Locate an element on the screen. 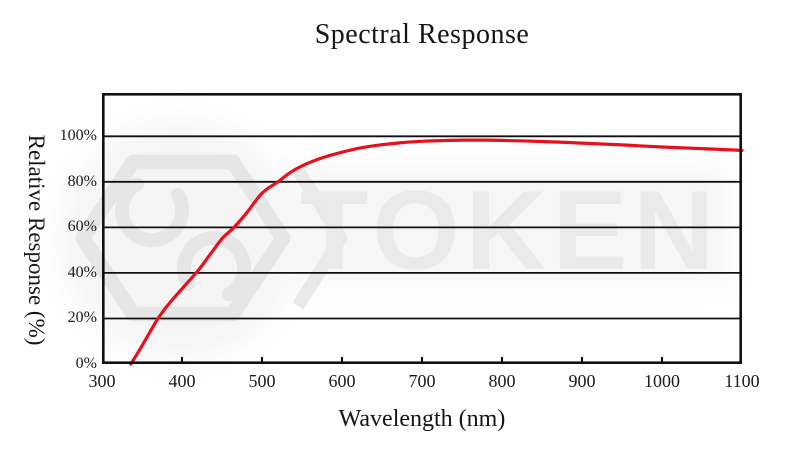 Image resolution: width=800 pixels, height=454 pixels. y-tick-label: 20% is located at coordinates (82, 317).